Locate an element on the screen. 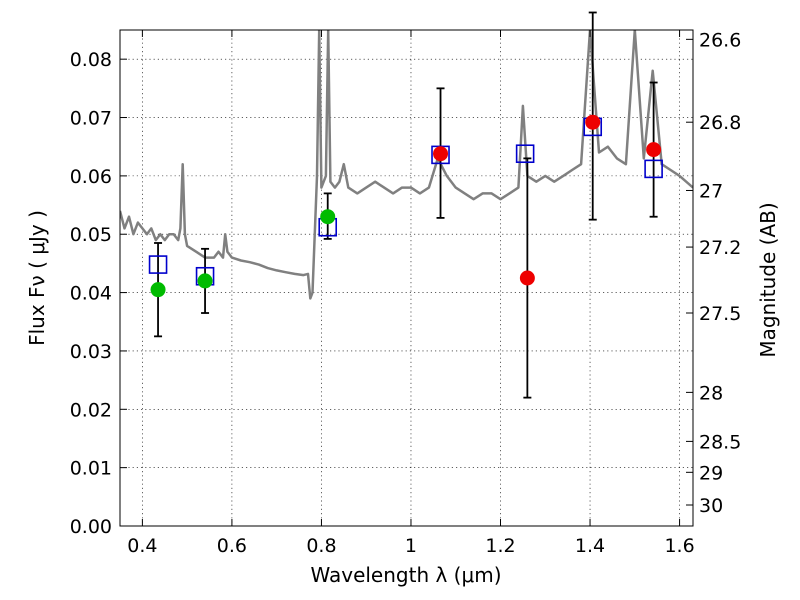  y-axis-ticks: 0.00 0.01 0.02 0.03 0.04 0.05 0.06 0.07 0.08 is located at coordinates (98, 293).